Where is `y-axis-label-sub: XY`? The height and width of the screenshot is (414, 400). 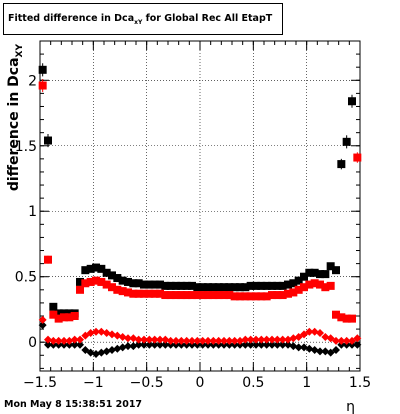 y-axis-label-sub: XY is located at coordinates (20, 51).